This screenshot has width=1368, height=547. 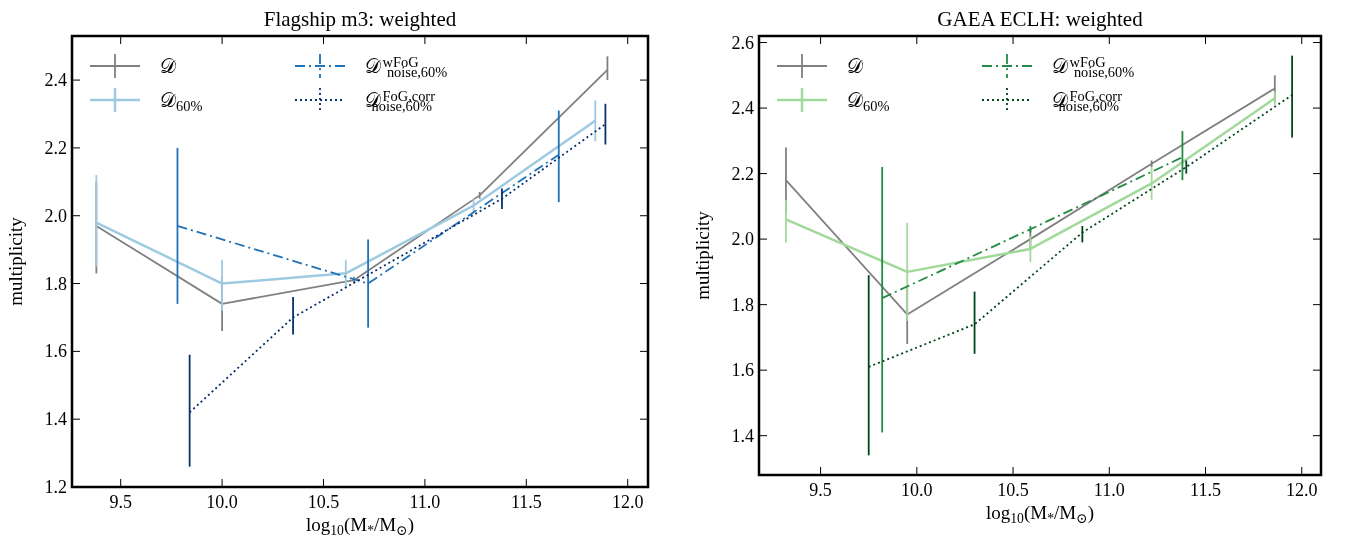 I want to click on chart-title: GAEA ECLH: weighted, so click(x=1040, y=19).